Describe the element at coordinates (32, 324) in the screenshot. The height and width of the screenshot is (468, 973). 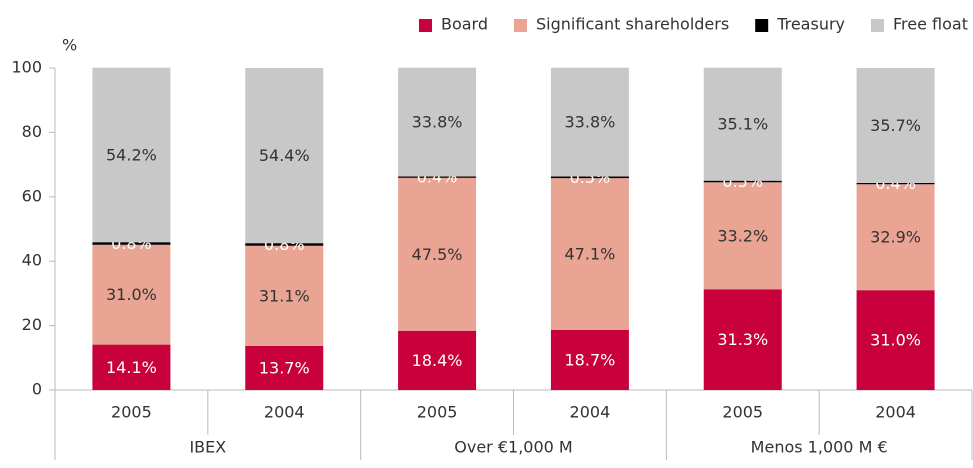
I see `y-tick-label: 20` at that location.